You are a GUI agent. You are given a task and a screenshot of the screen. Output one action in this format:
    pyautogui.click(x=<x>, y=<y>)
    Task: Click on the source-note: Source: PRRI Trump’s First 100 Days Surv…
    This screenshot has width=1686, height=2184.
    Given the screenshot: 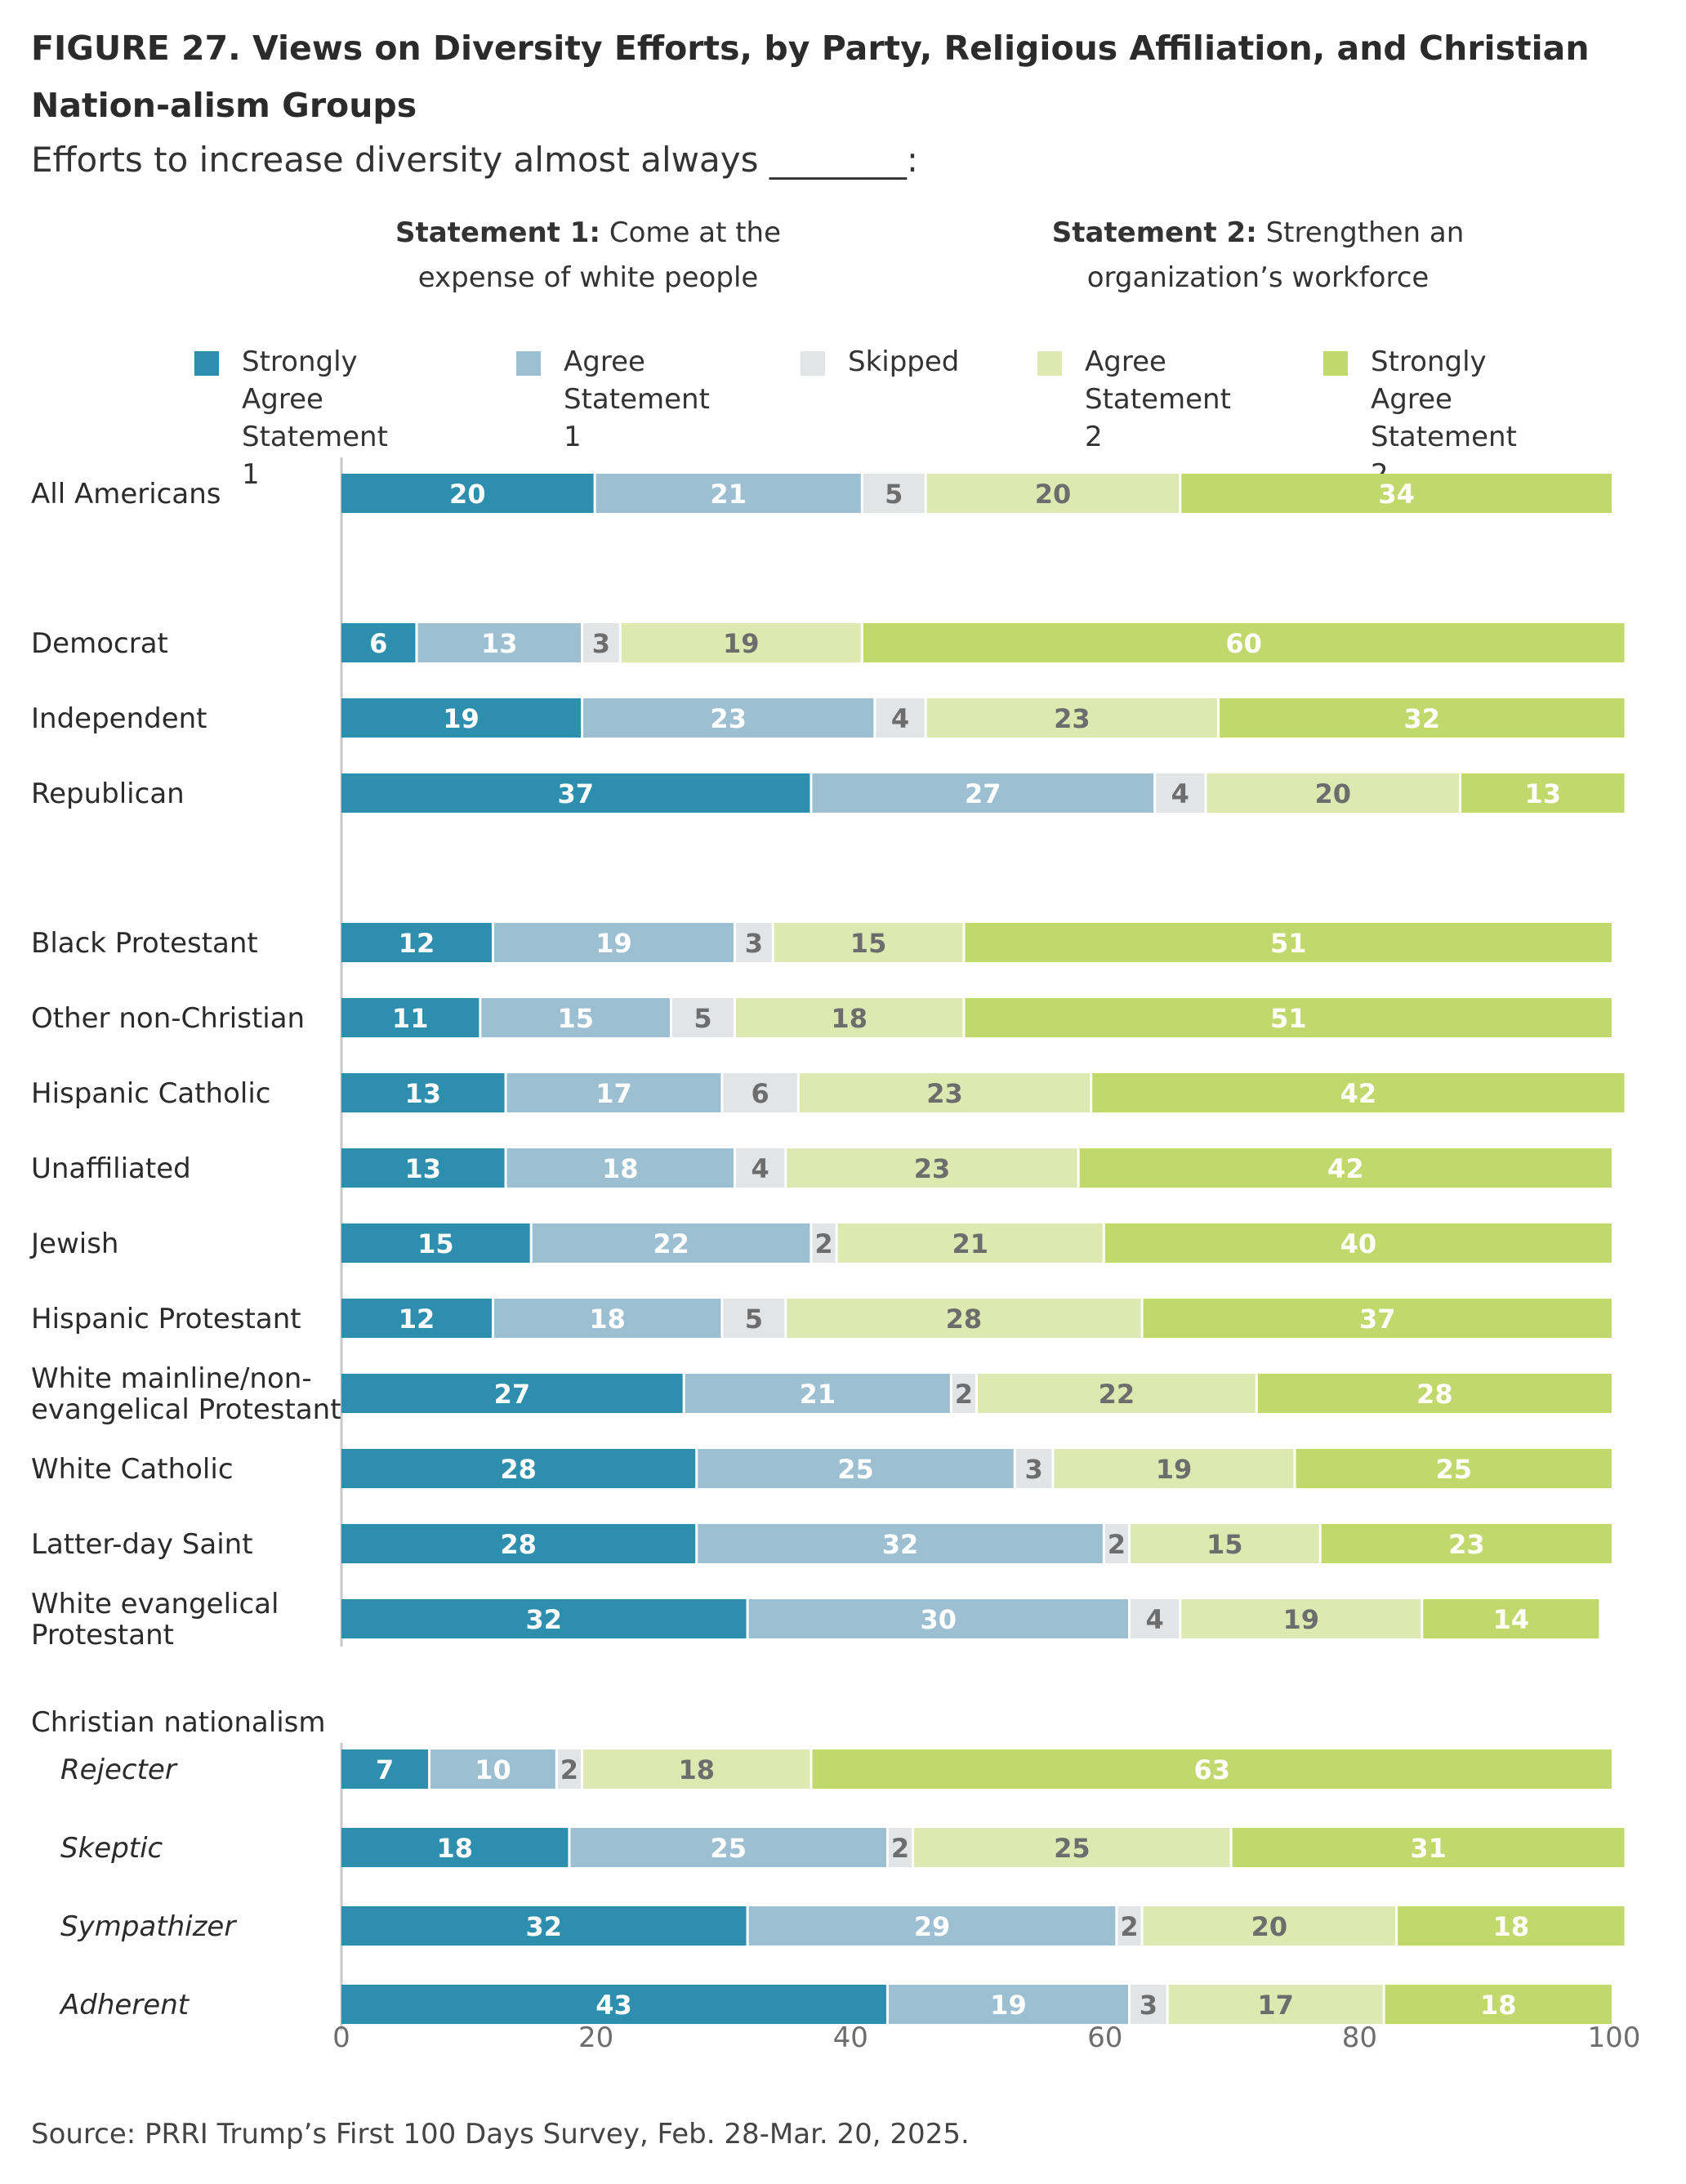 What is the action you would take?
    pyautogui.click(x=500, y=2134)
    